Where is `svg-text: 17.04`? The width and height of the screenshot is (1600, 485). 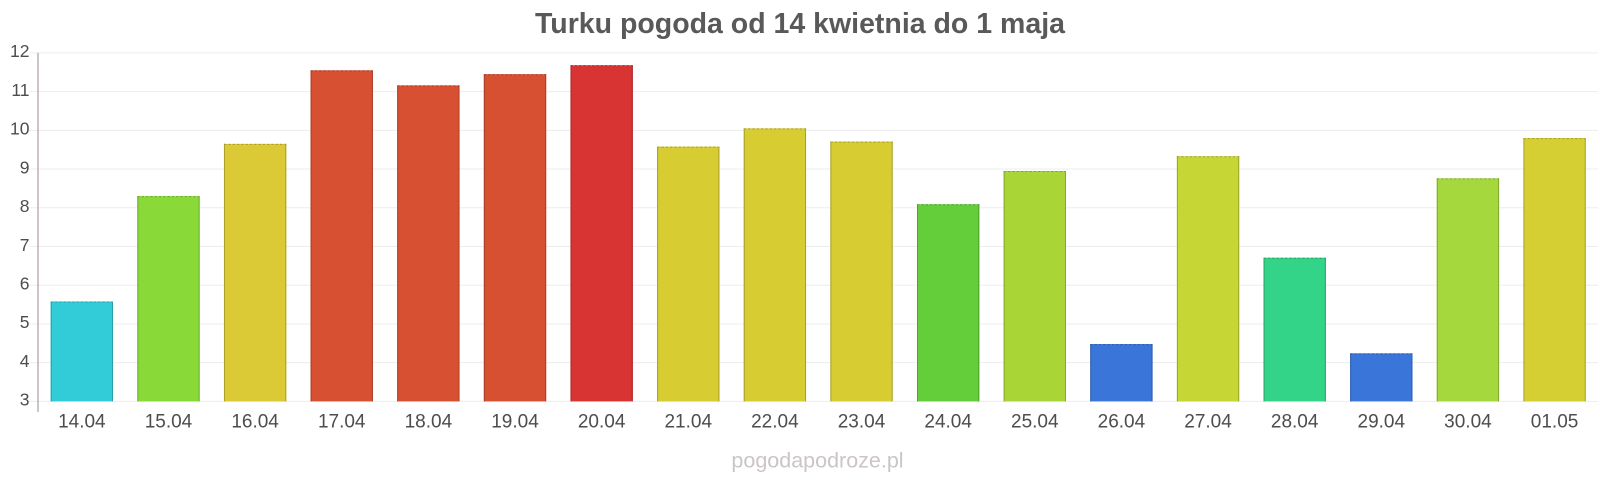 svg-text: 17.04 is located at coordinates (342, 422).